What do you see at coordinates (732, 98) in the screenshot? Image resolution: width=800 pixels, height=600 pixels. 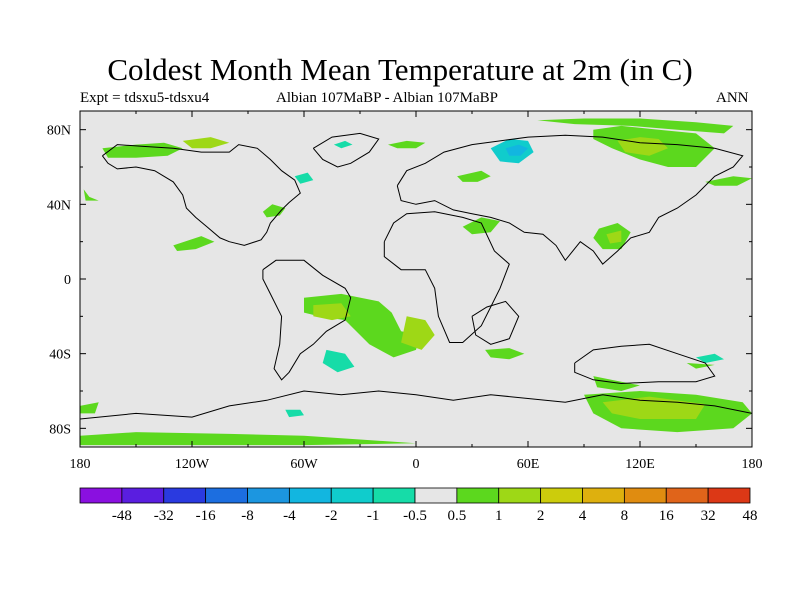 I see `season-label: ANN` at bounding box center [732, 98].